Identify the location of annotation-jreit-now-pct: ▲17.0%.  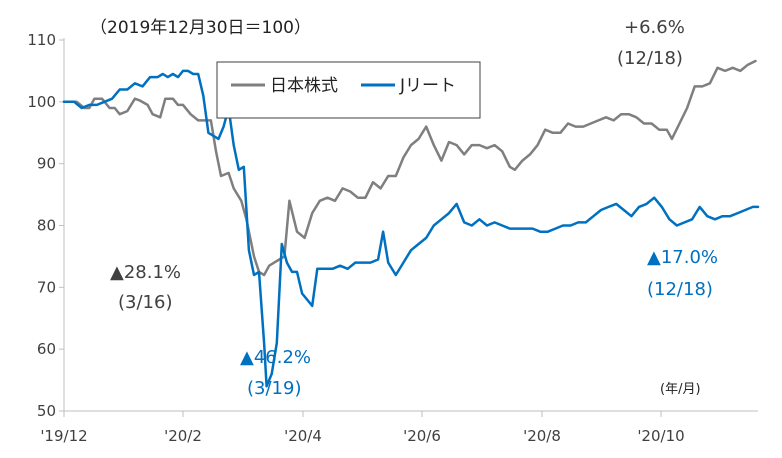
(682, 257).